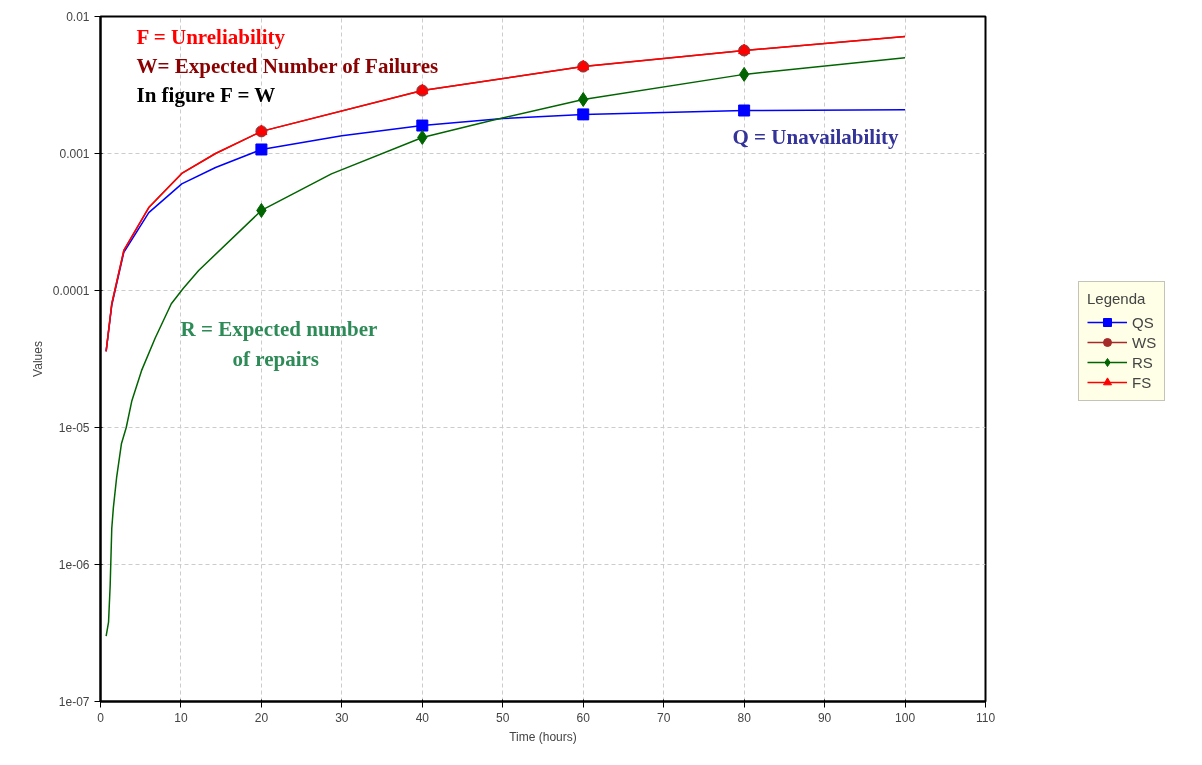 This screenshot has height=765, width=1202. Describe the element at coordinates (543, 736) in the screenshot. I see `x-axis-title: Time (hours)` at that location.